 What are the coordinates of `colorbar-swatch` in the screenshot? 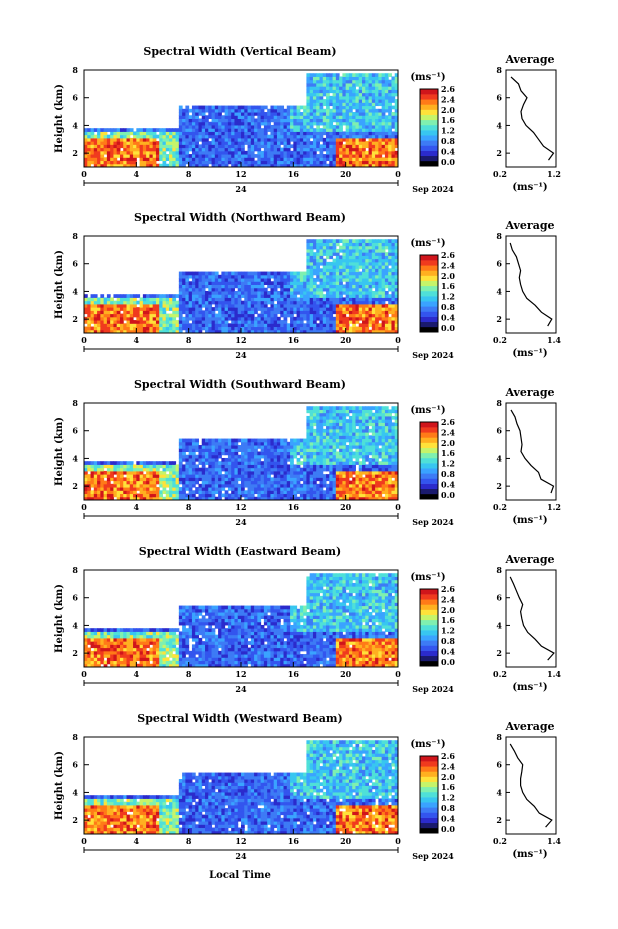 It's located at (429, 153).